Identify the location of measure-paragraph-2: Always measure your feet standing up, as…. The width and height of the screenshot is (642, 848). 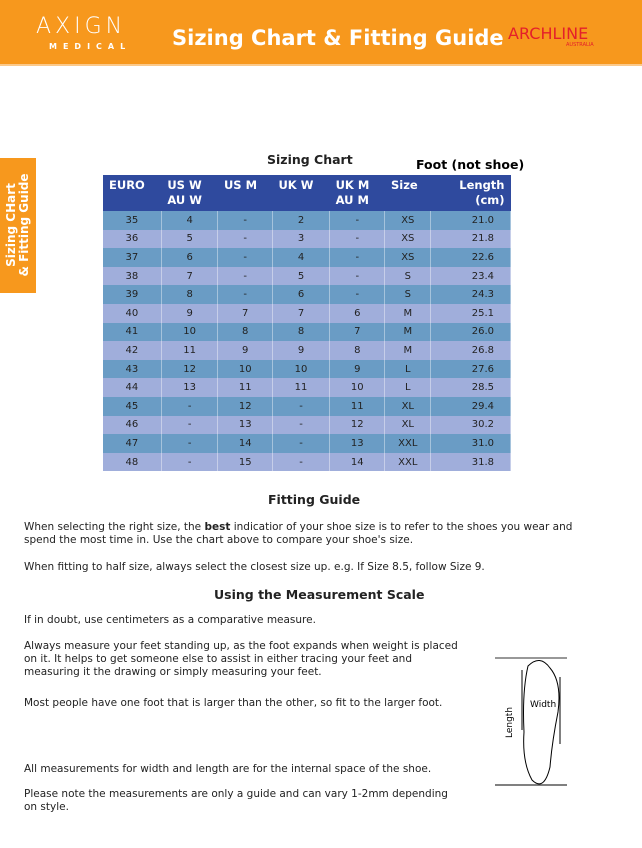
(241, 659).